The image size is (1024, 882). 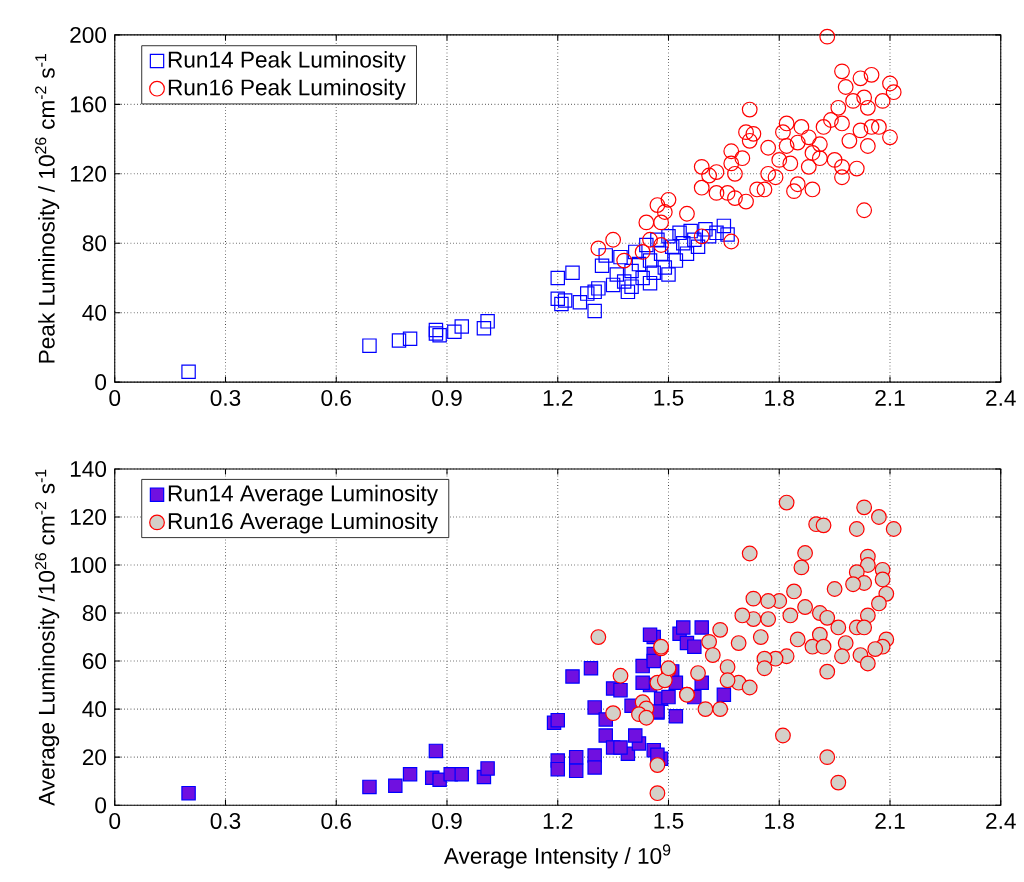 I want to click on x-tick-label: 0, so click(x=115, y=820).